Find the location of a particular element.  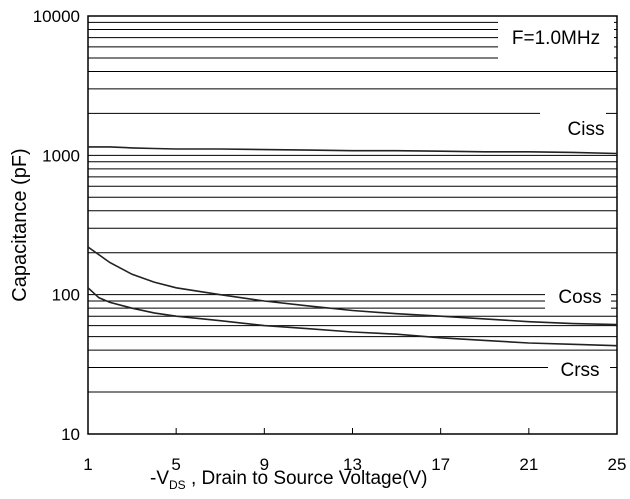

x-axis-label-prefix: -V is located at coordinates (159, 478).